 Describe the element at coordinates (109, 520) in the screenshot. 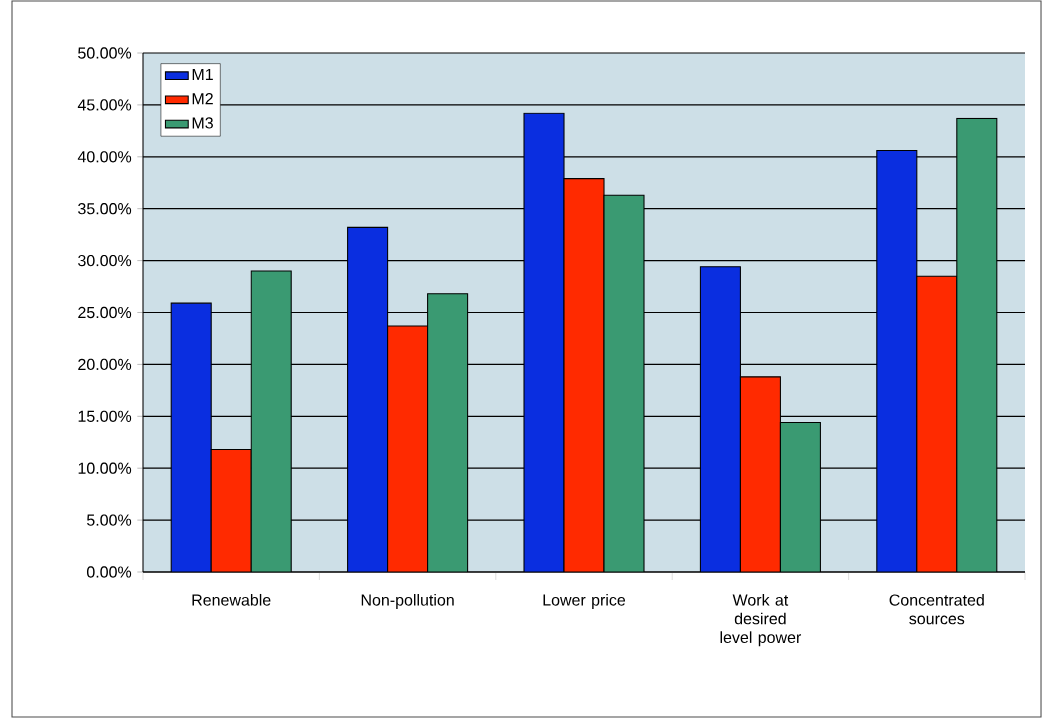

I see `y-tick-label: 5.00%` at that location.